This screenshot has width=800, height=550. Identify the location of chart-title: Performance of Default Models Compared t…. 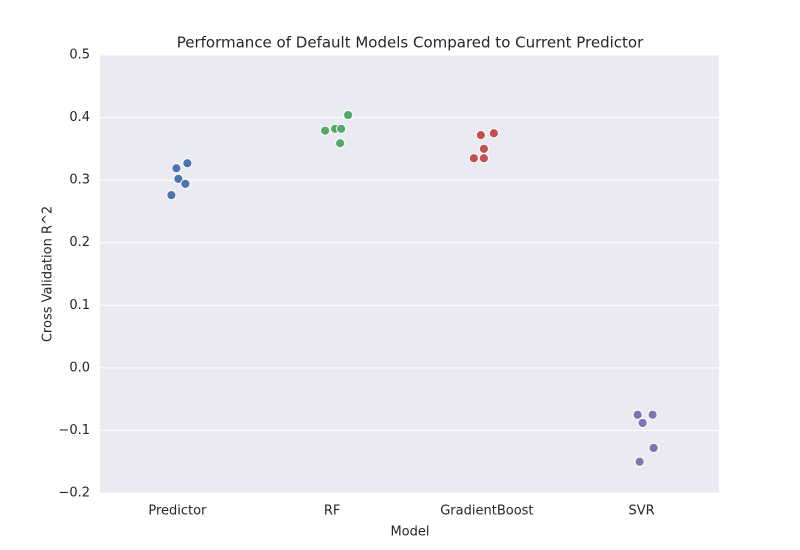
(410, 43).